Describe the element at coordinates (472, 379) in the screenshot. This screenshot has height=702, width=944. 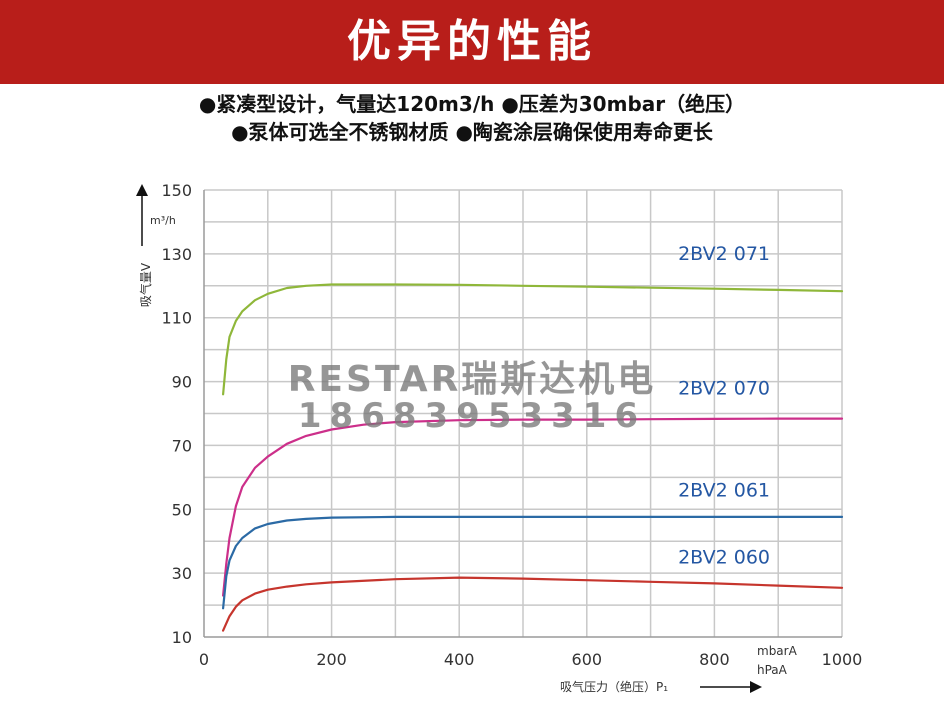
I see `watermark-company: RESTAR瑞斯达机电` at that location.